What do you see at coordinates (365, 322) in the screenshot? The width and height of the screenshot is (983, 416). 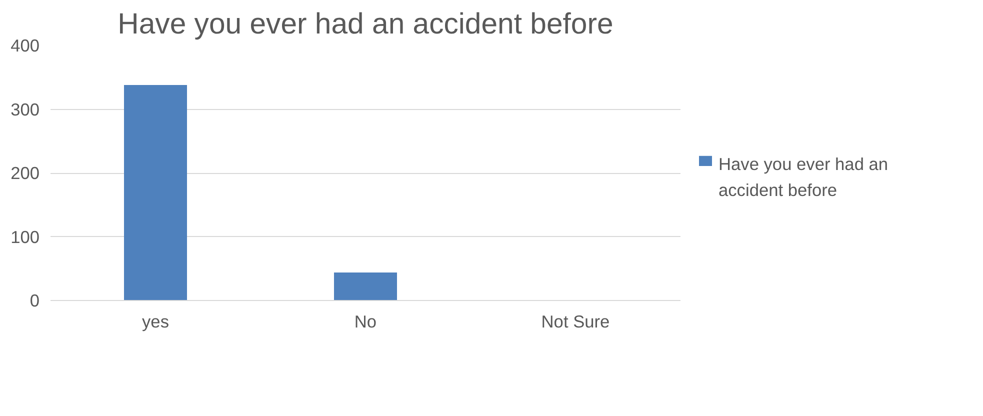 I see `x-tick-label: No` at bounding box center [365, 322].